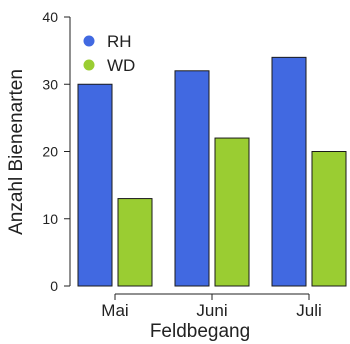 Image resolution: width=350 pixels, height=344 pixels. What do you see at coordinates (309, 310) in the screenshot?
I see `x-tick-label-juli: Juli` at bounding box center [309, 310].